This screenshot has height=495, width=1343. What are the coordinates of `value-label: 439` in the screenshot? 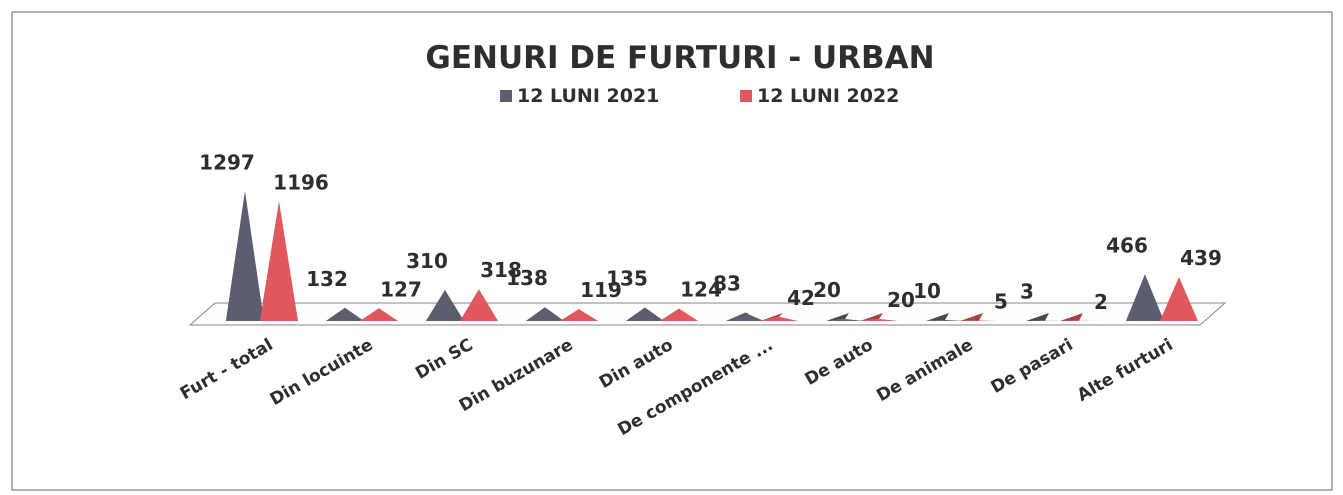 It's located at (1201, 258).